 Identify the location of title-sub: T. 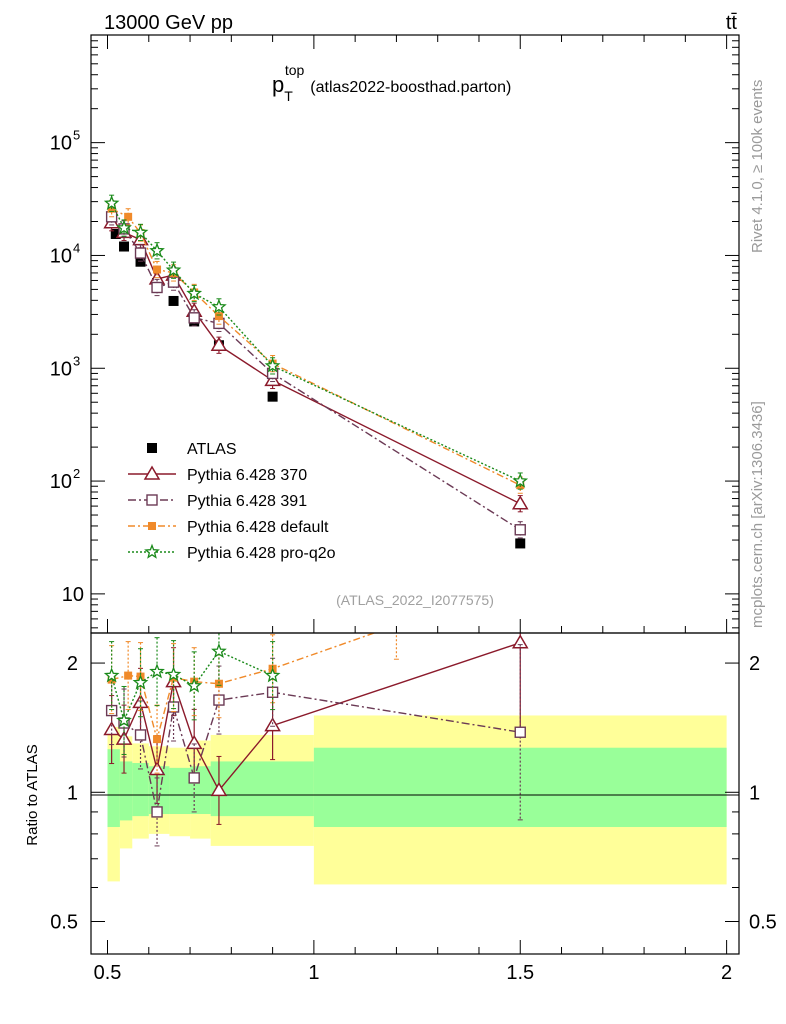
(288, 96).